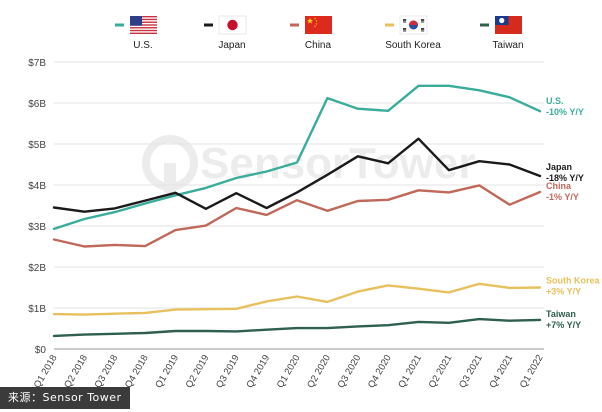 The width and height of the screenshot is (602, 412). I want to click on legend-label: U.S., so click(142, 45).